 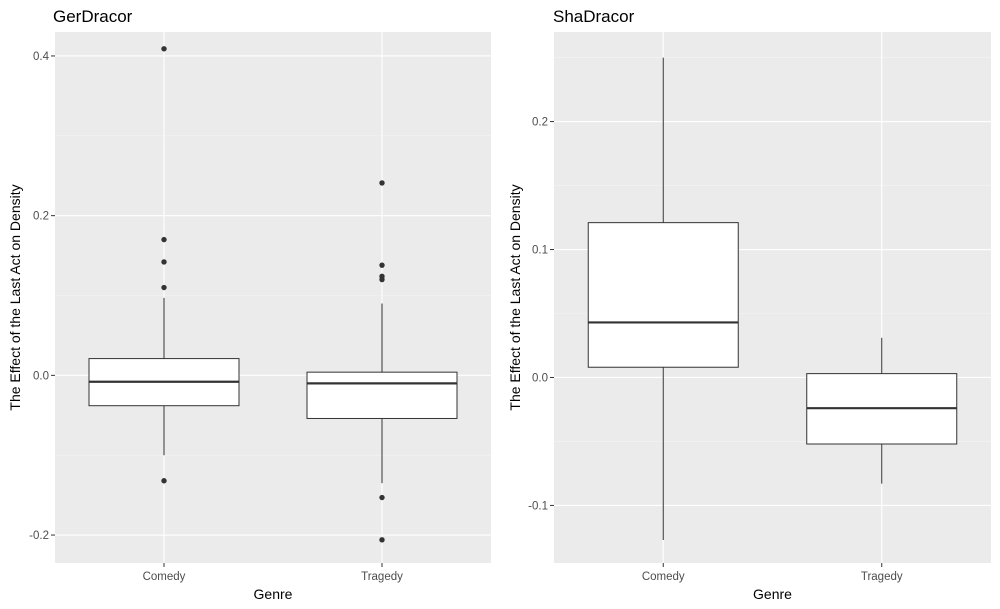 I want to click on y-tick-label: -0.1, so click(x=538, y=506).